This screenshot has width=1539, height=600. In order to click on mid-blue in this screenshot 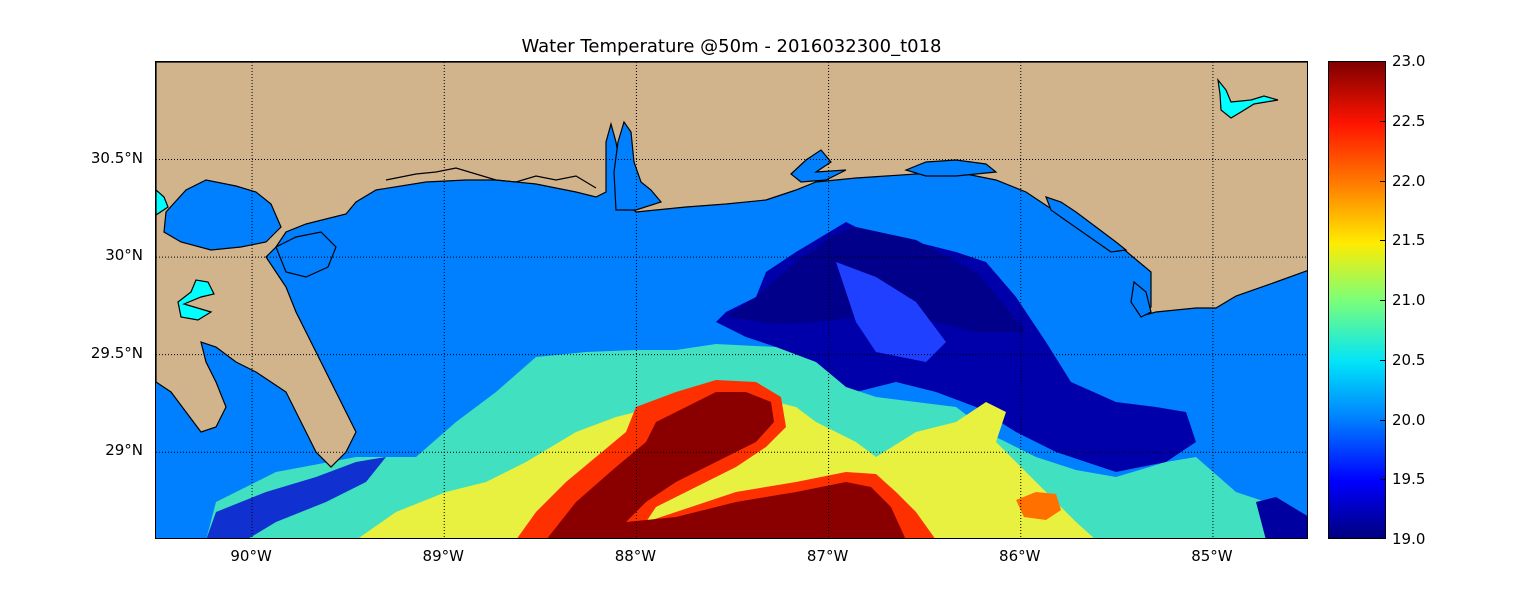, I will do `click(891, 312)`.